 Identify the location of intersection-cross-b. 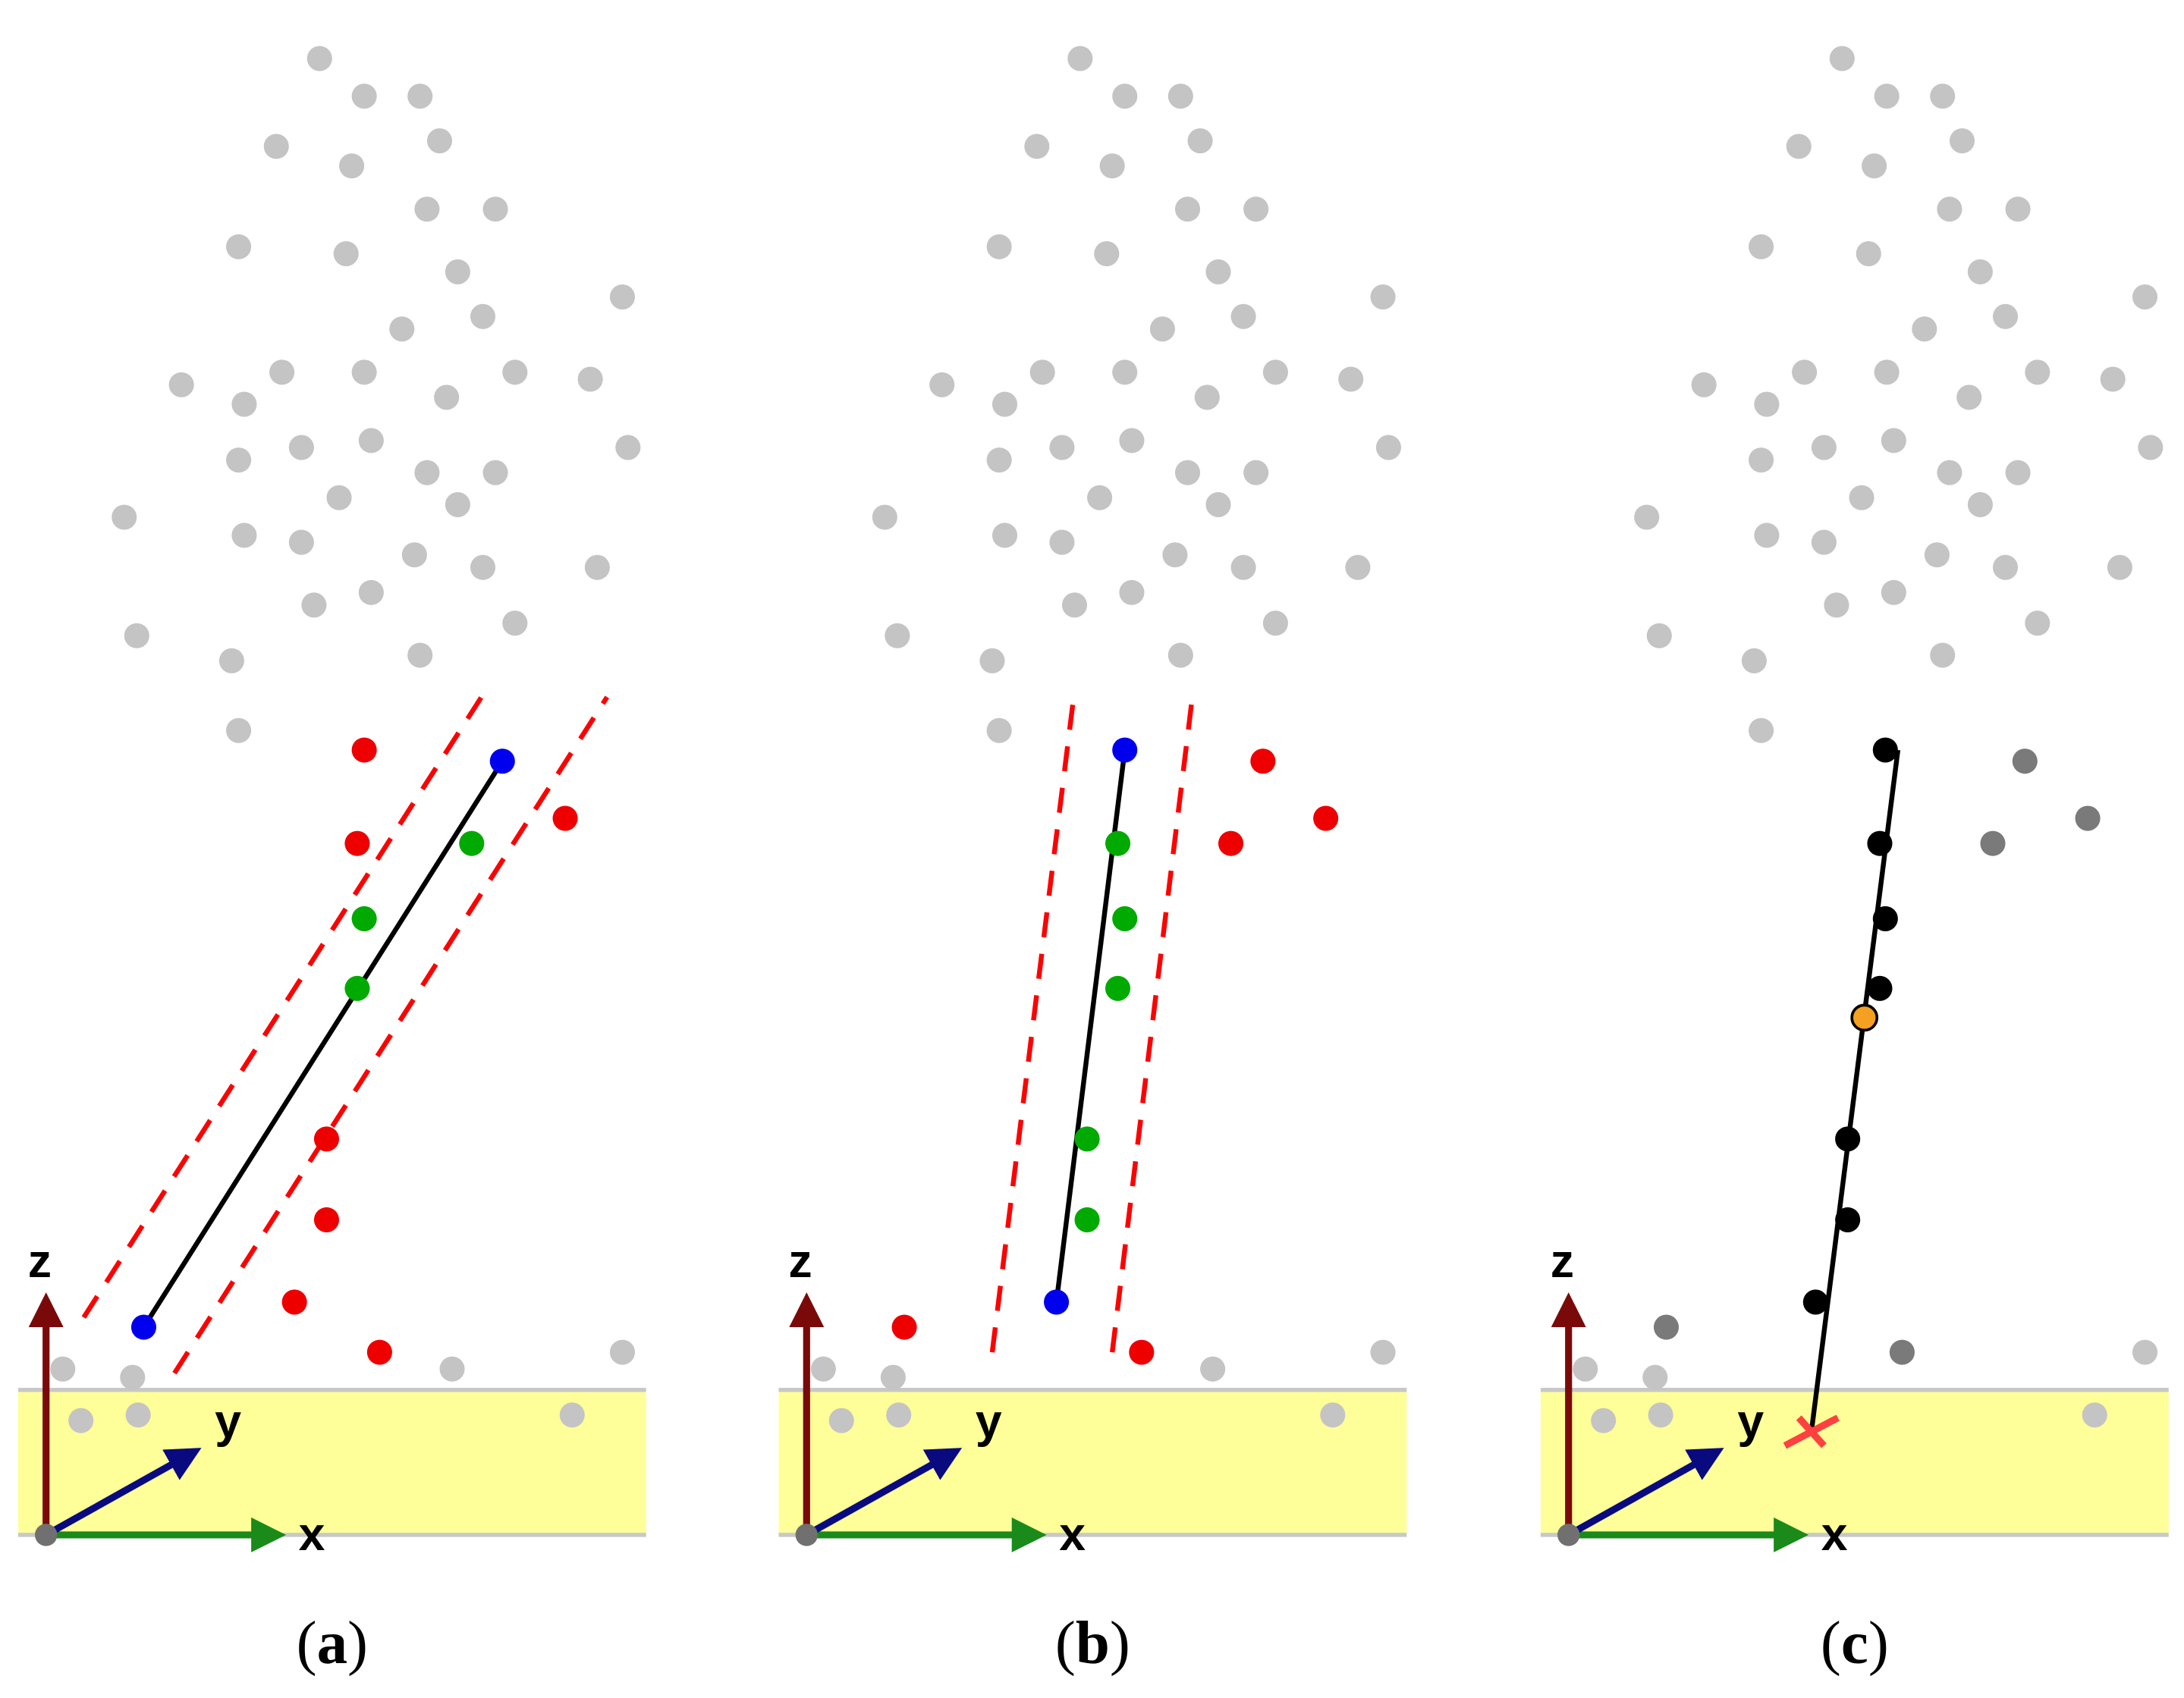
(1812, 1432).